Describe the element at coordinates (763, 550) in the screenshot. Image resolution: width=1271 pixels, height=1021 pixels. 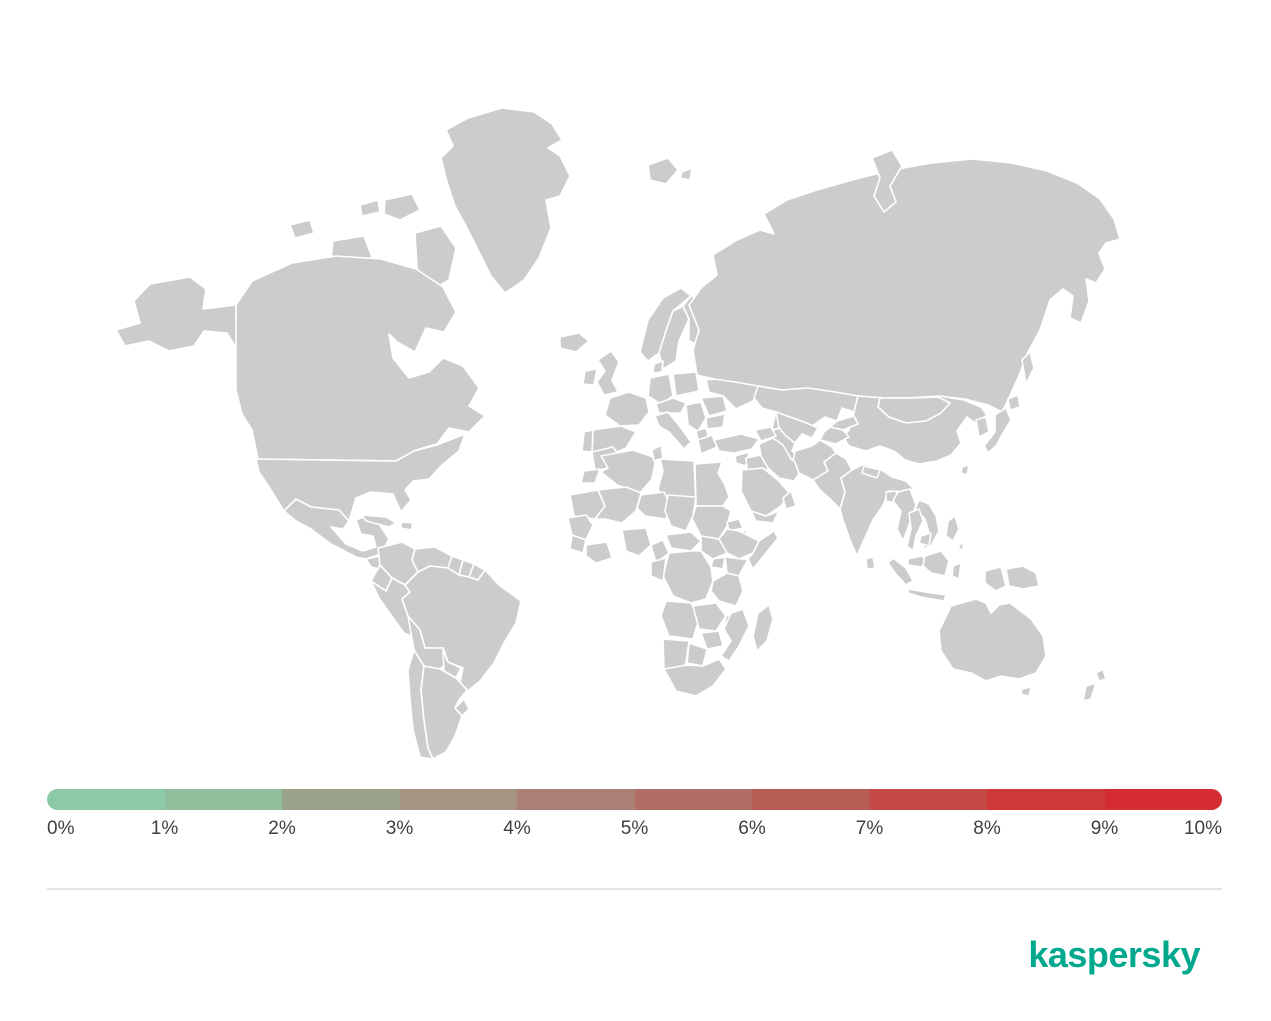
I see `region-somalia` at that location.